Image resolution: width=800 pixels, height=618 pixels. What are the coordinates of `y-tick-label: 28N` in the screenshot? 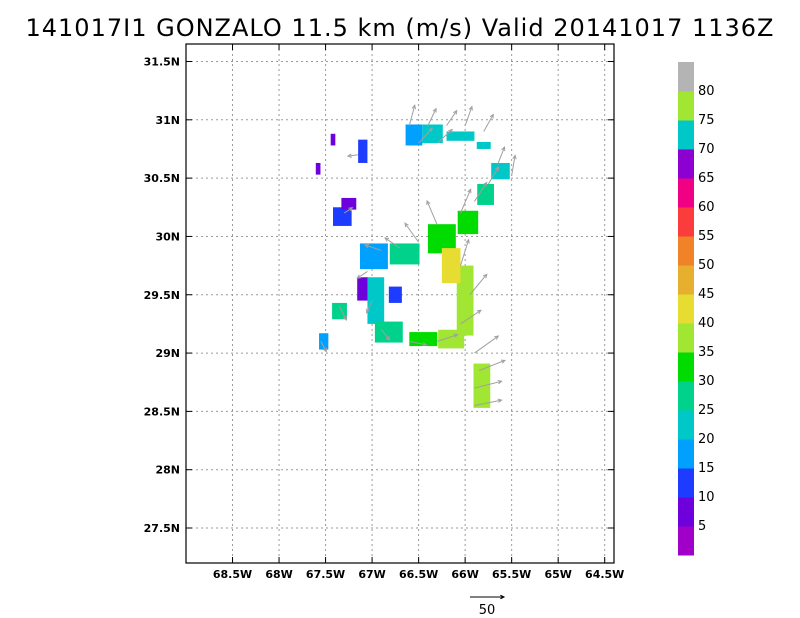 It's located at (167, 470).